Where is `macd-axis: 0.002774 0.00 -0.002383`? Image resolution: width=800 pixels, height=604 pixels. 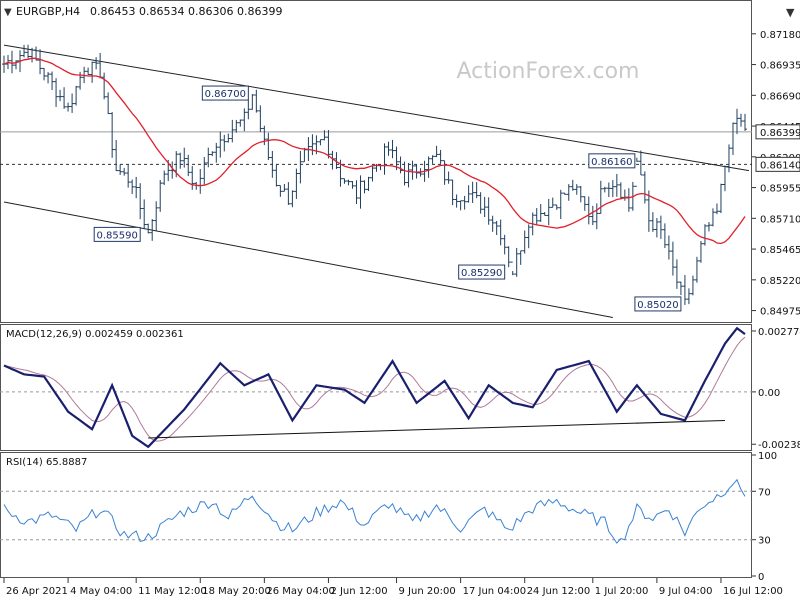 macd-axis: 0.002774 0.00 -0.002383 is located at coordinates (776, 389).